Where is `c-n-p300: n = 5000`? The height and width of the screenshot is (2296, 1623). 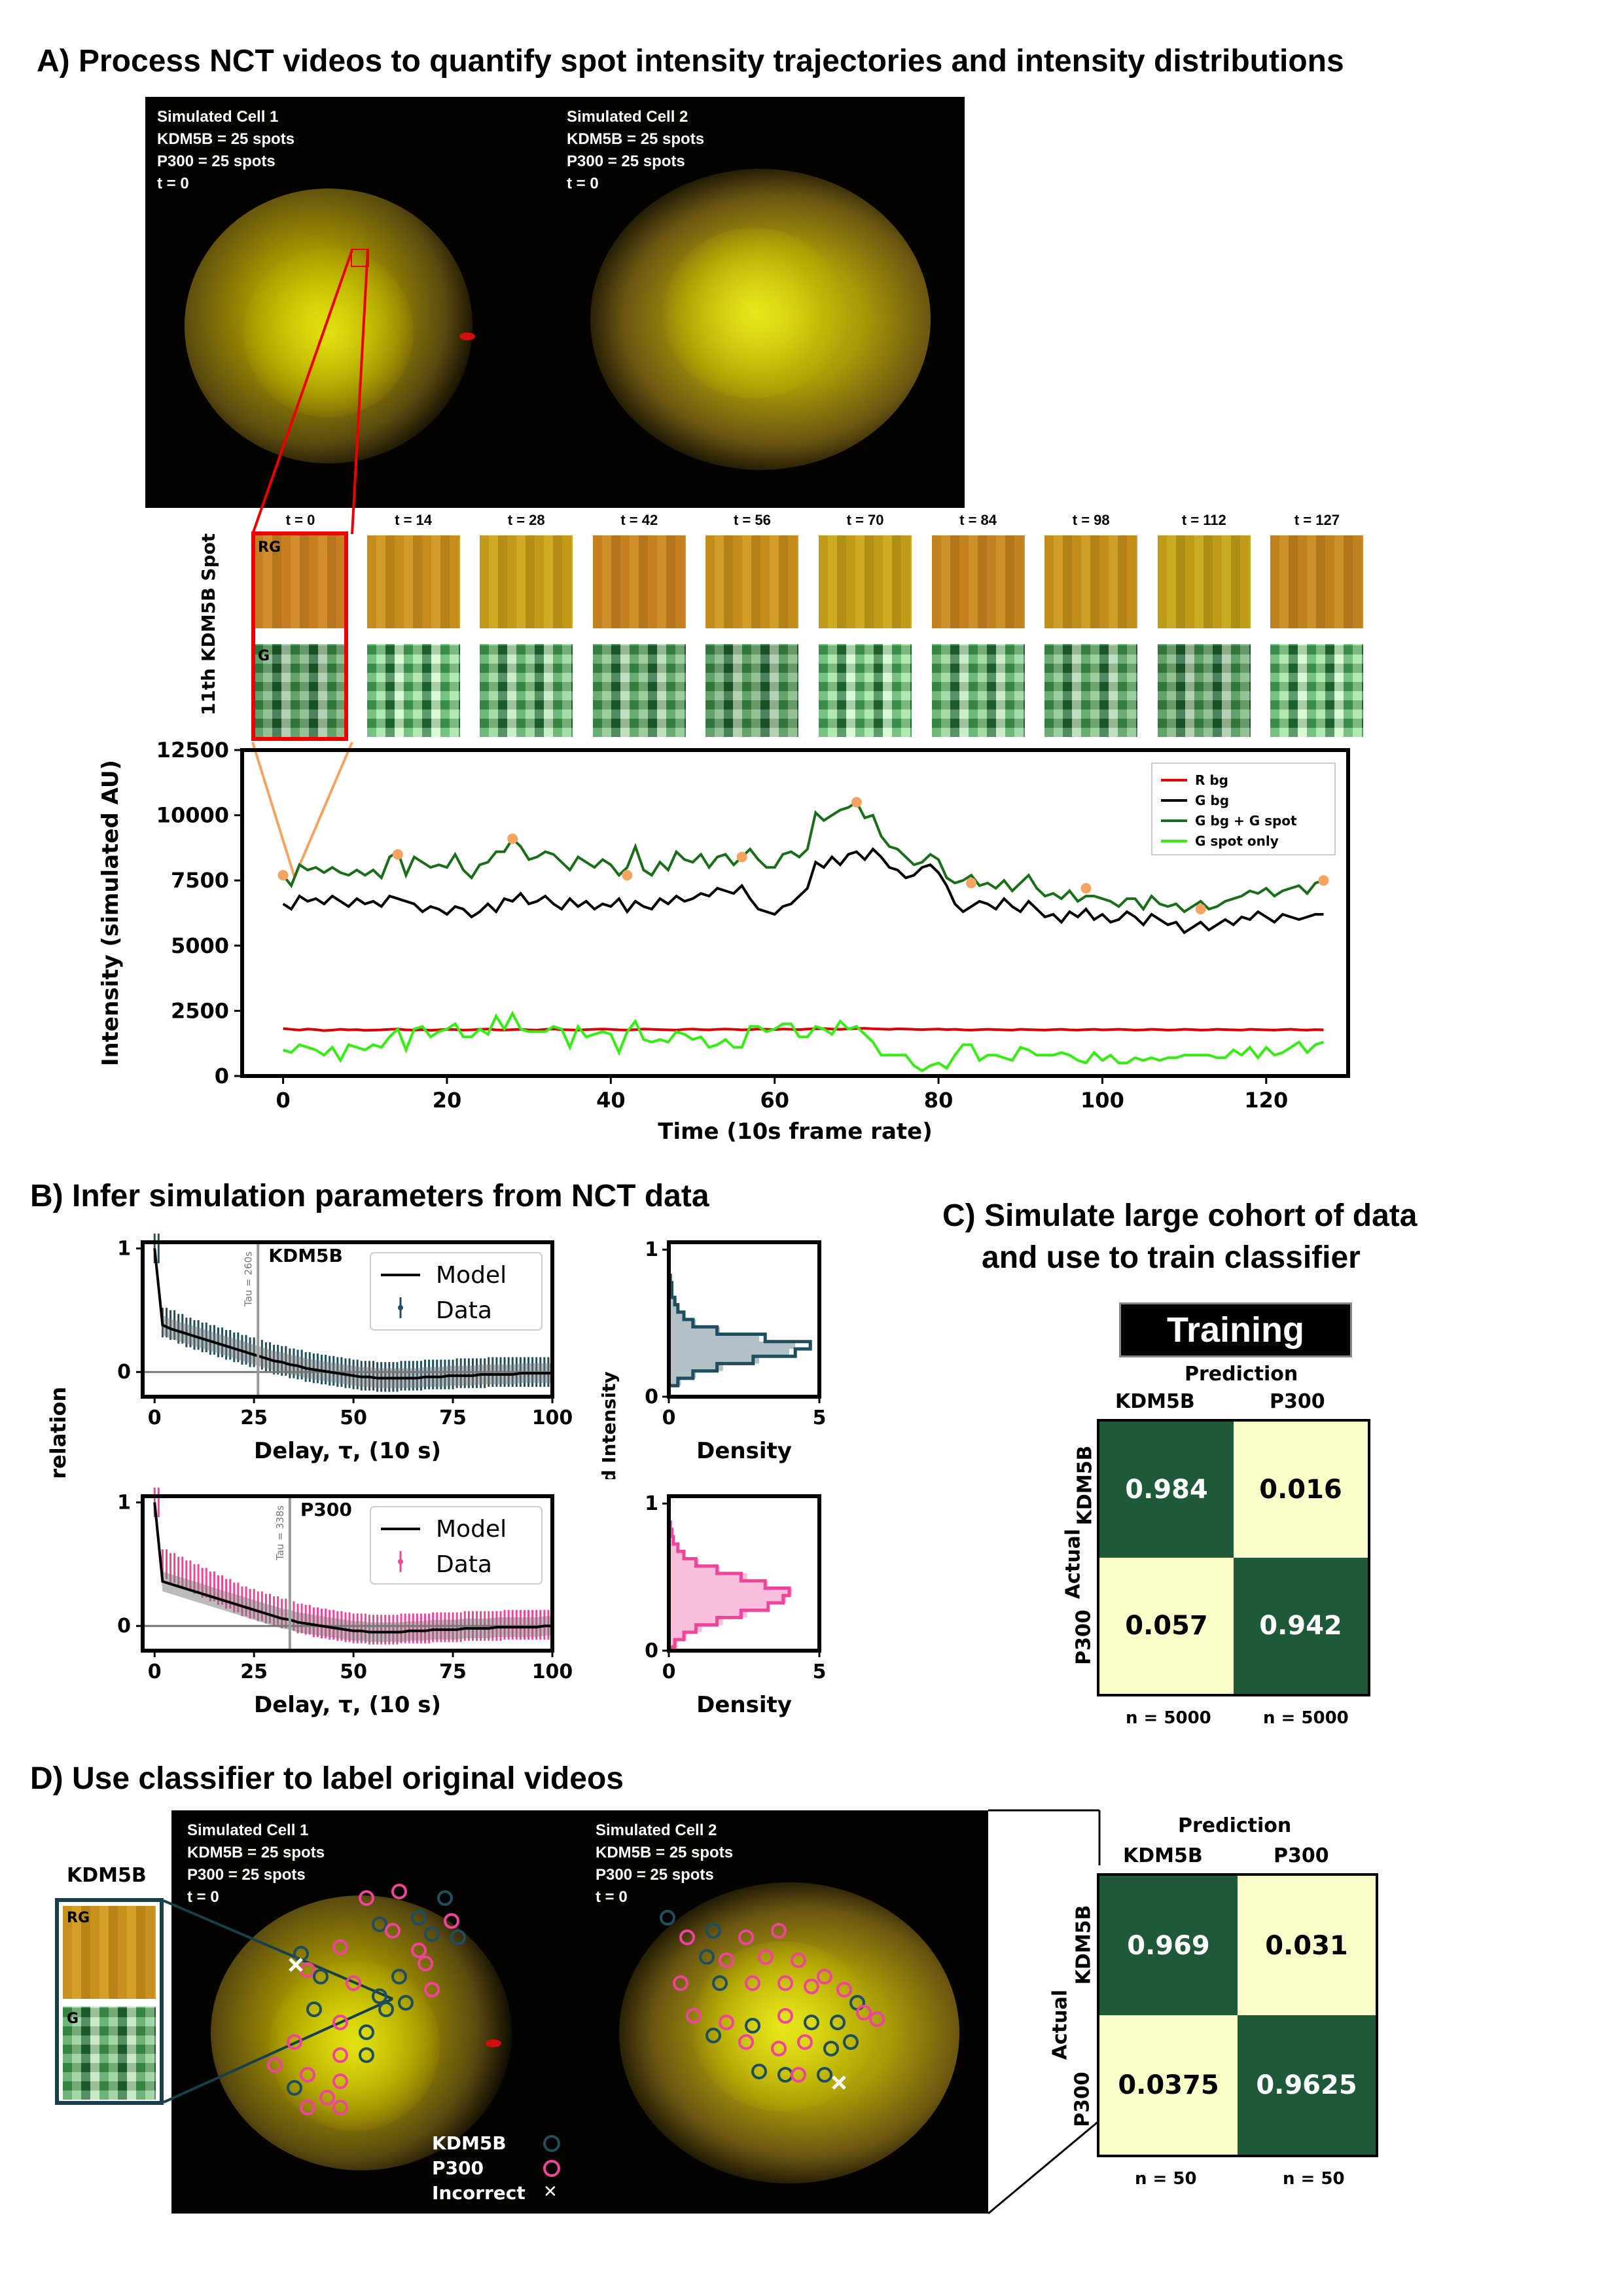 c-n-p300: n = 5000 is located at coordinates (1306, 1718).